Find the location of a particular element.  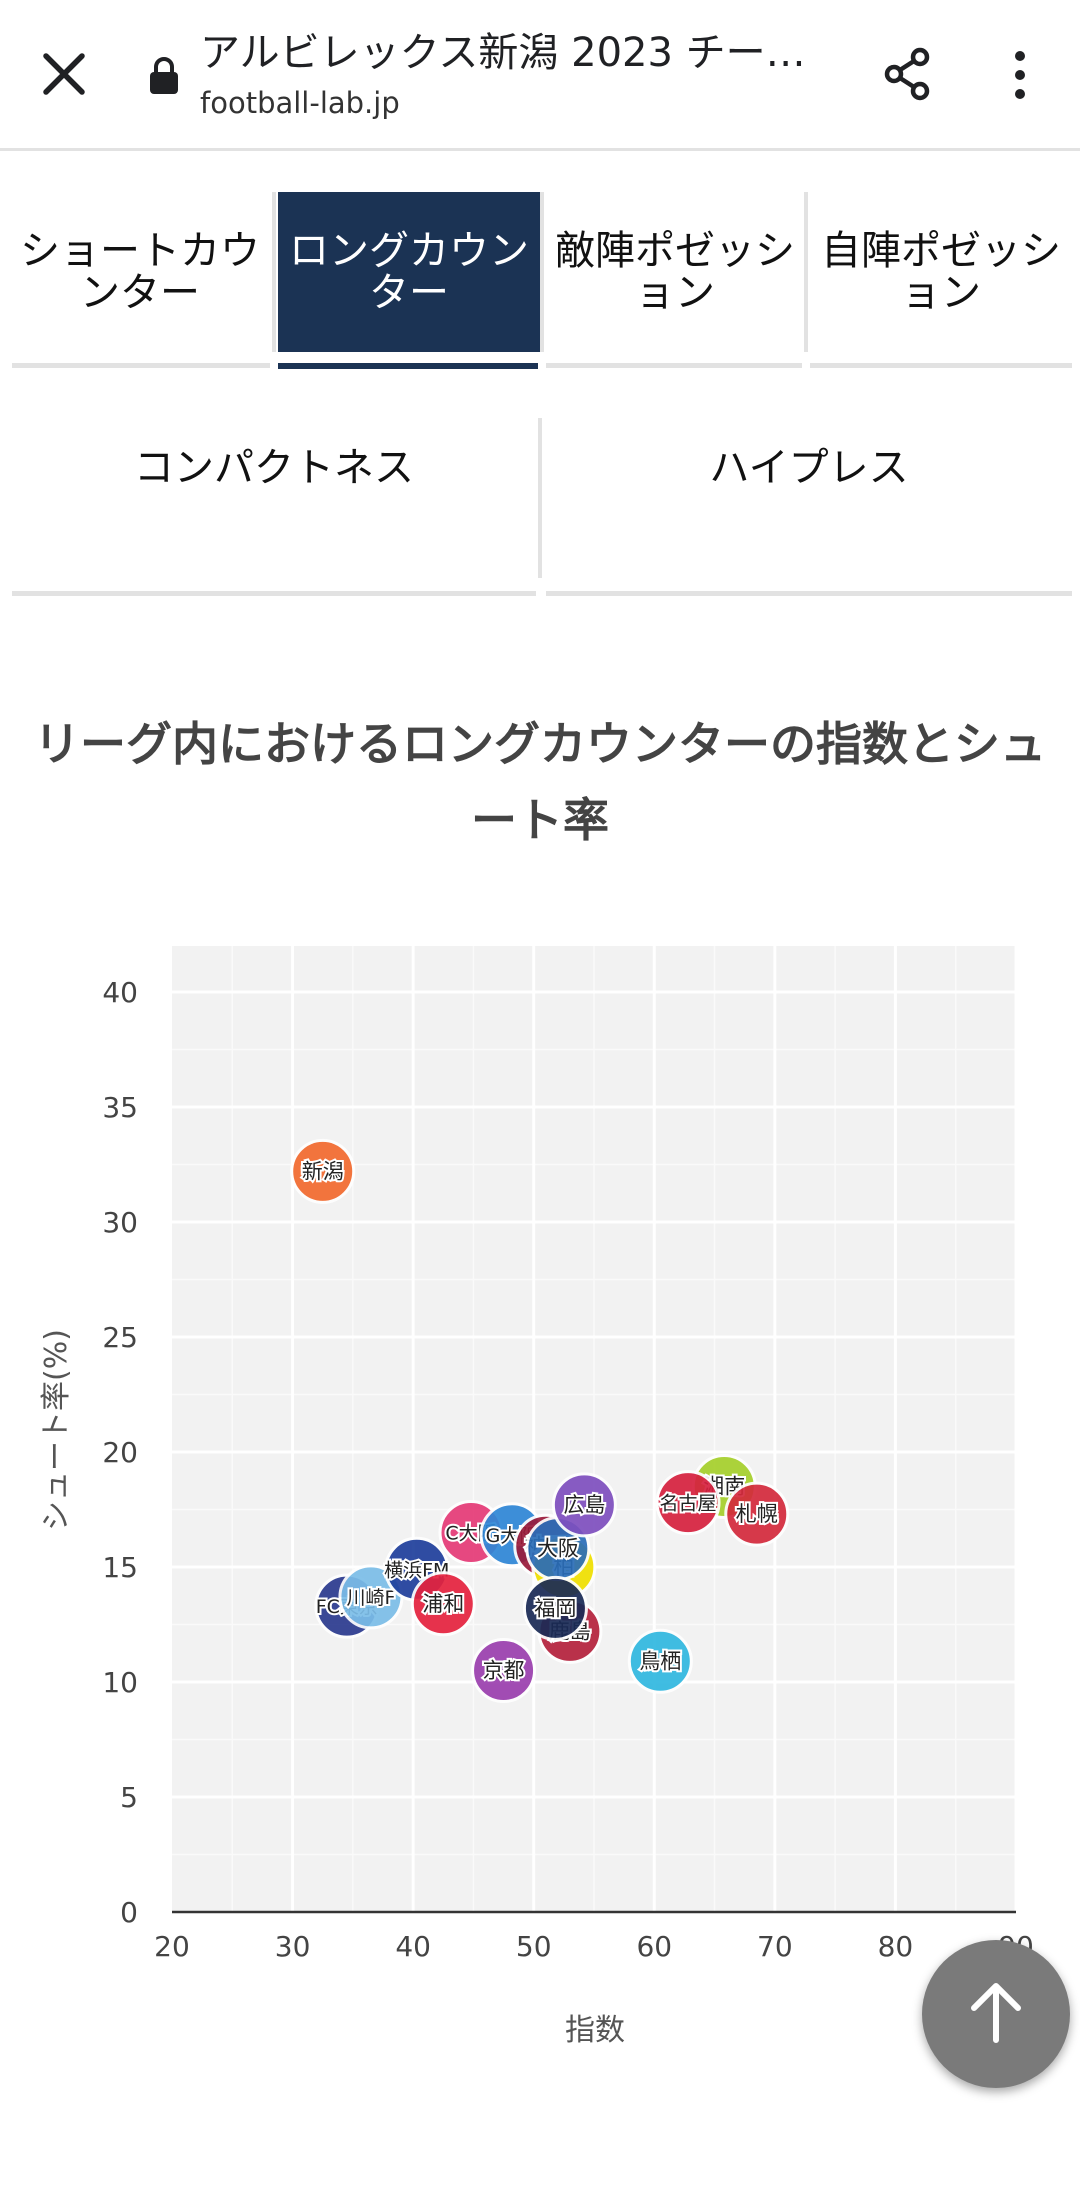

x-tick-label: 40 is located at coordinates (413, 1946).